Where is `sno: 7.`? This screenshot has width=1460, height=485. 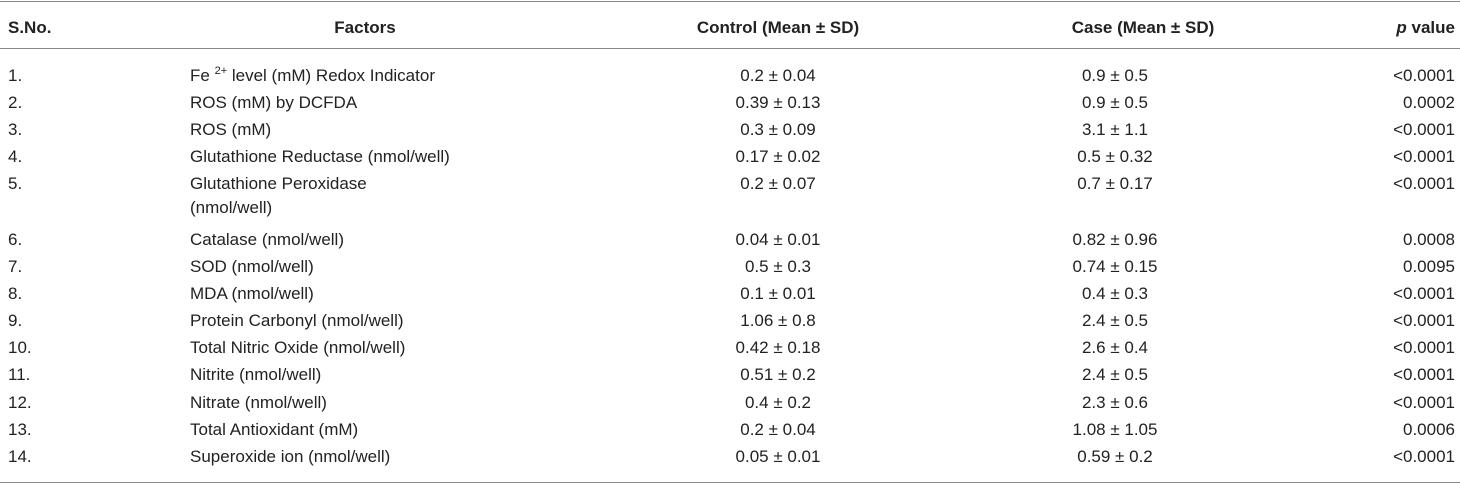 sno: 7. is located at coordinates (15, 266).